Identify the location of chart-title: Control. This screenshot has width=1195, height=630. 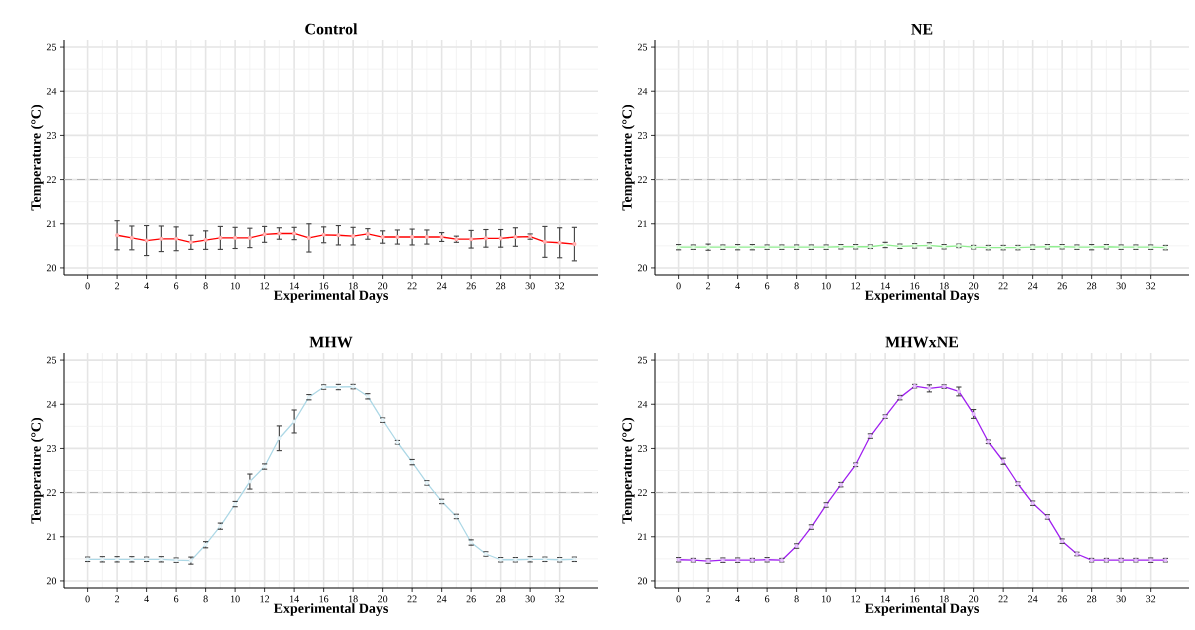
(331, 29).